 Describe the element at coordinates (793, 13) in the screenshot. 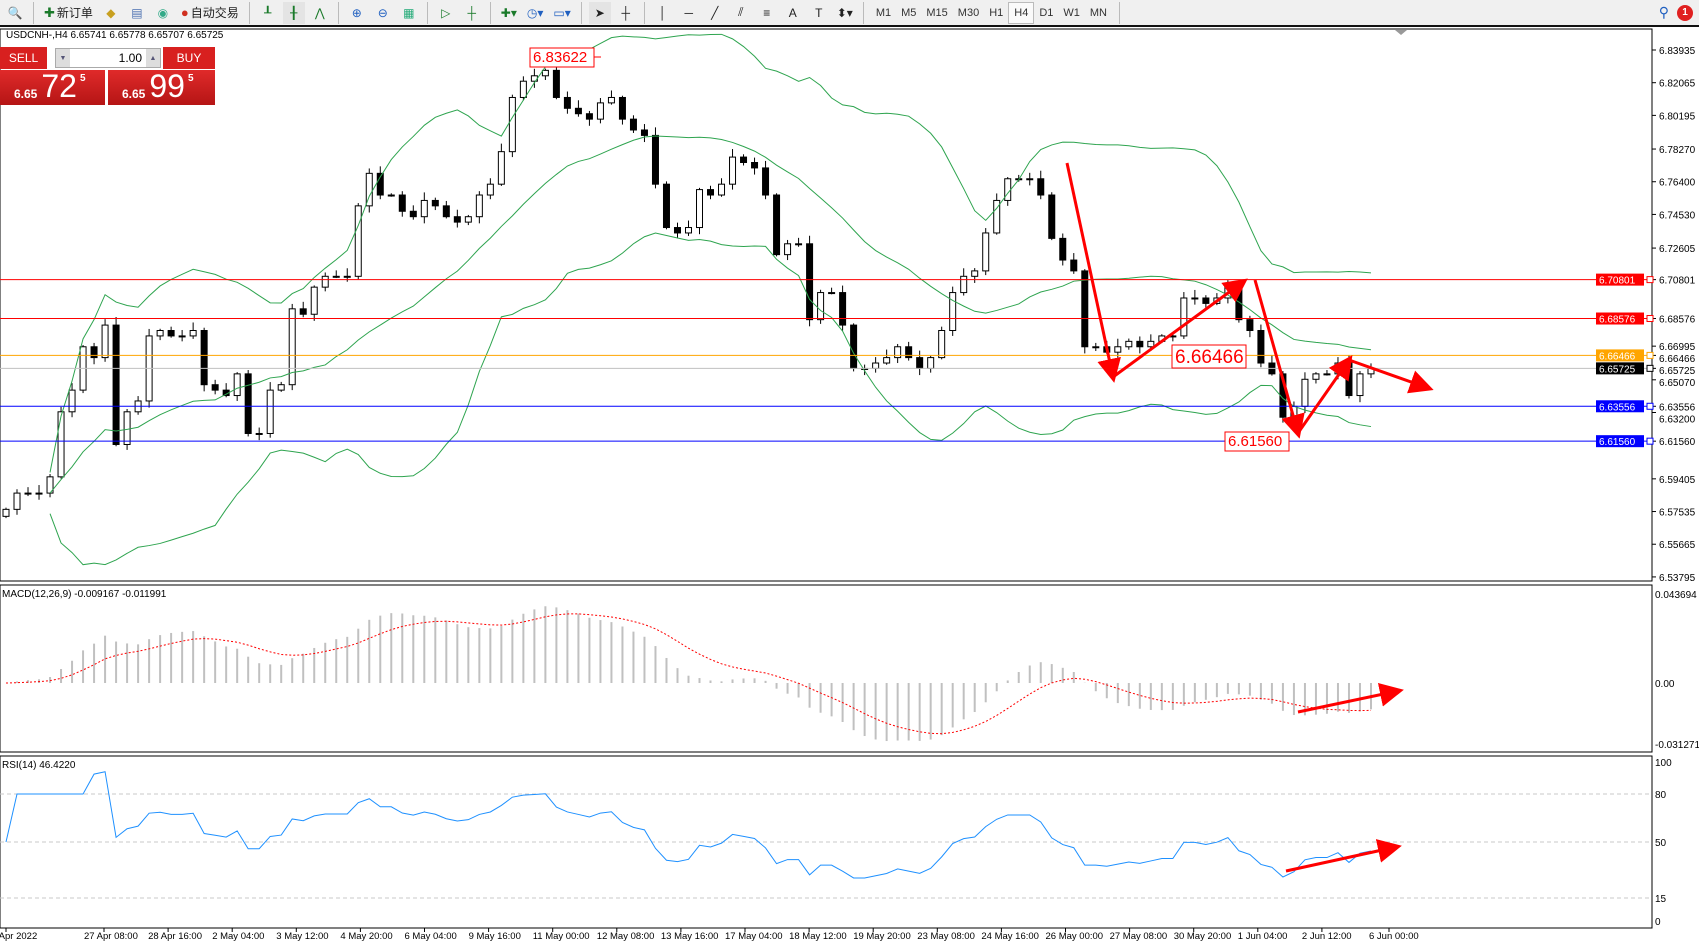

I see `text-button: A` at that location.